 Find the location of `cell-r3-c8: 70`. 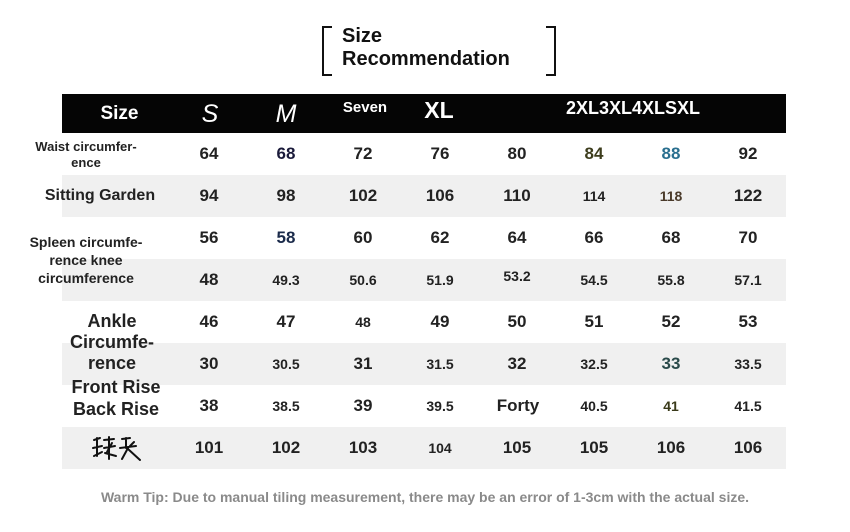

cell-r3-c8: 70 is located at coordinates (748, 237).